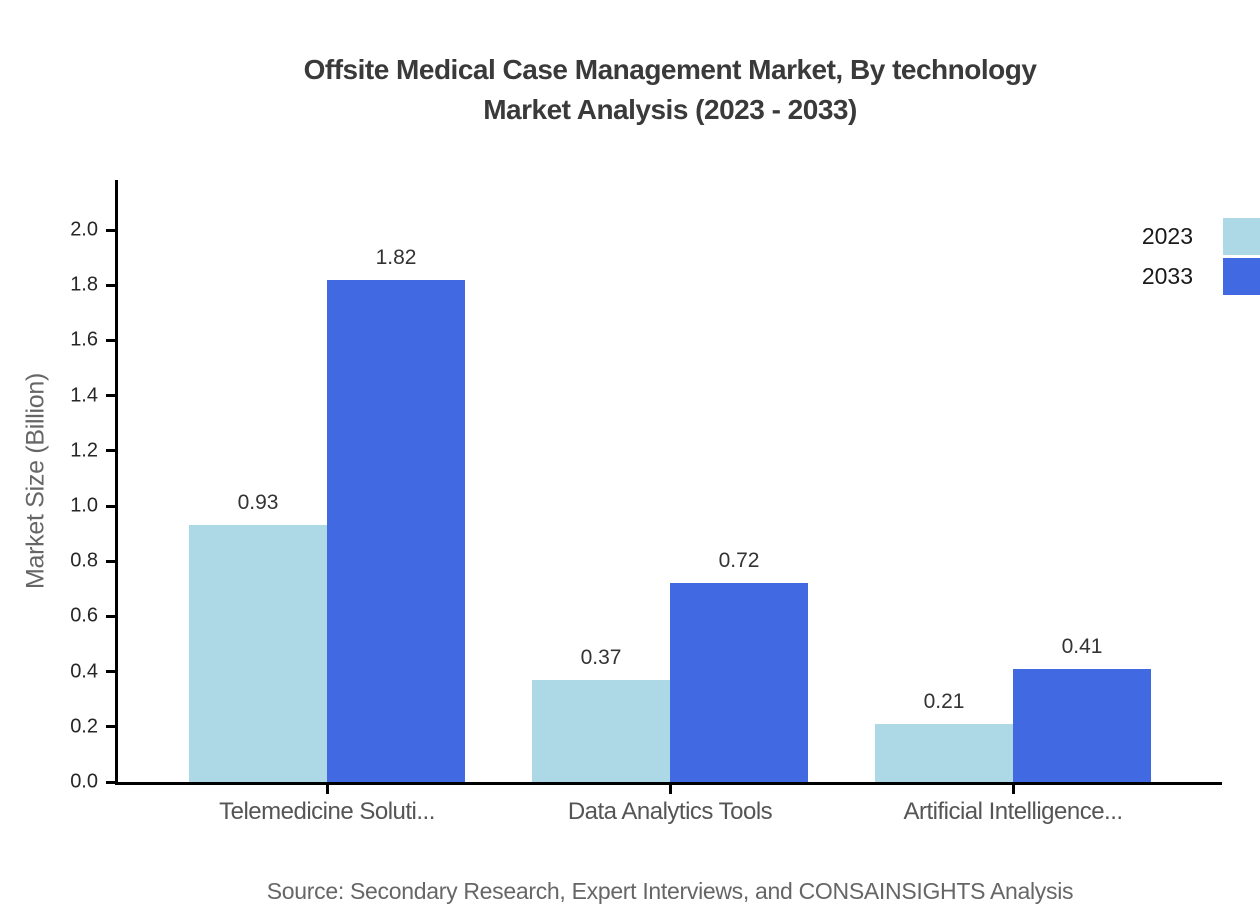  I want to click on y-axis-title: Market Size (Billion), so click(35, 481).